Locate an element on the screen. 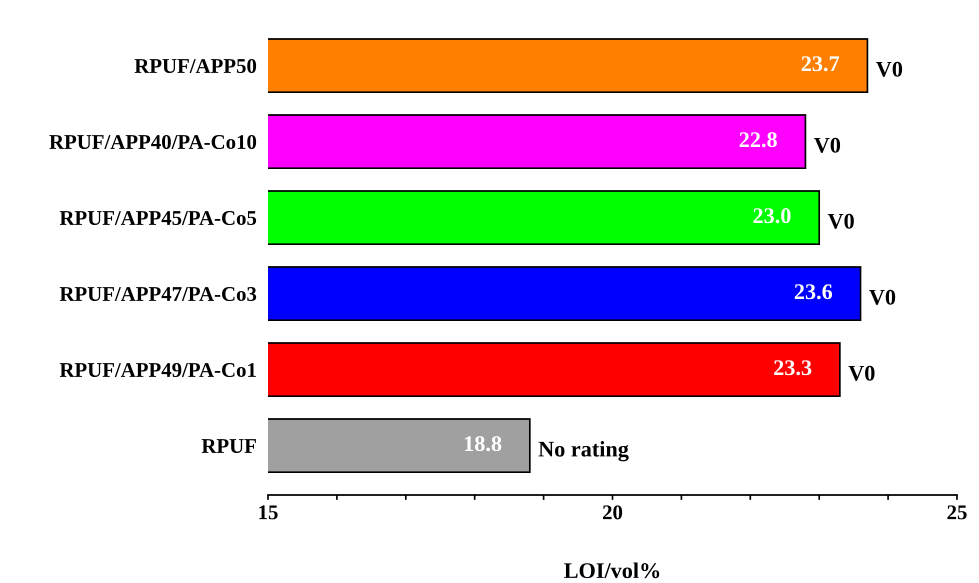  annotation: No rating is located at coordinates (583, 451).